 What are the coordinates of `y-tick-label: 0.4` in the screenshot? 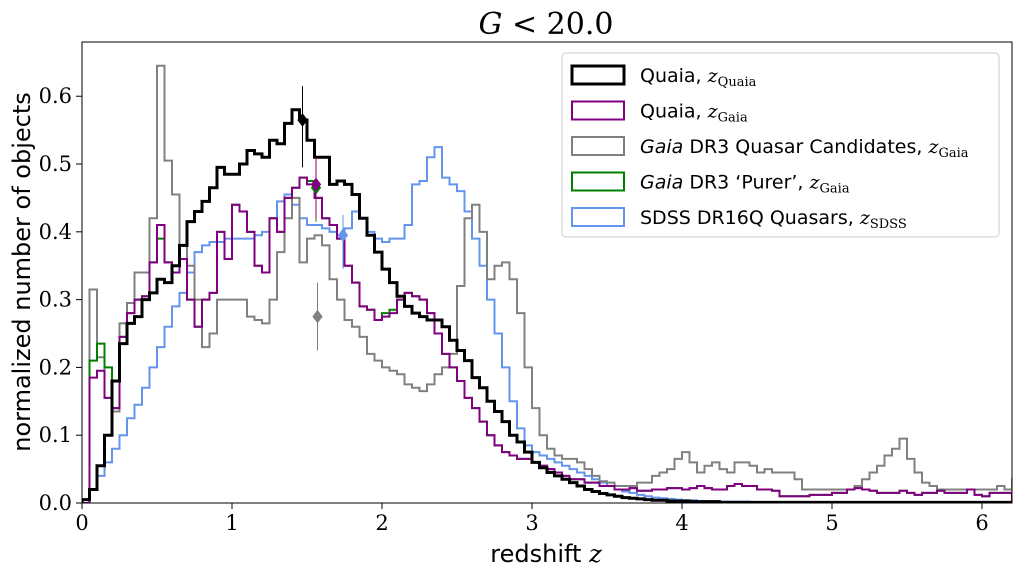 It's located at (55, 232).